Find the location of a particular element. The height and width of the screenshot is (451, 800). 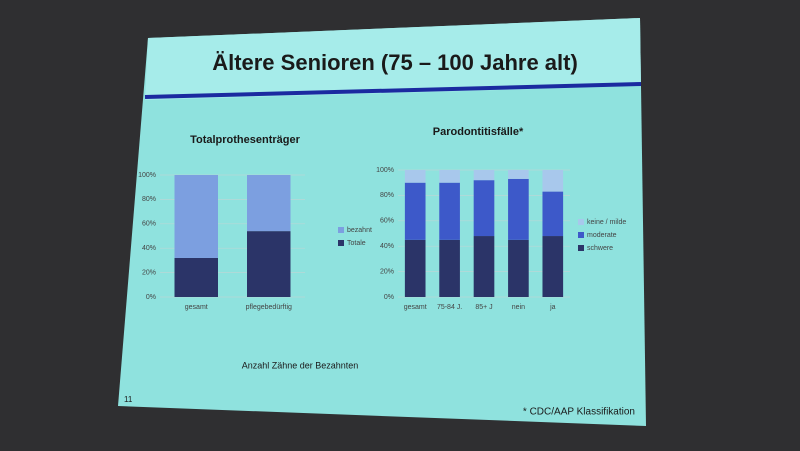

legend-label: schwere is located at coordinates (600, 248).